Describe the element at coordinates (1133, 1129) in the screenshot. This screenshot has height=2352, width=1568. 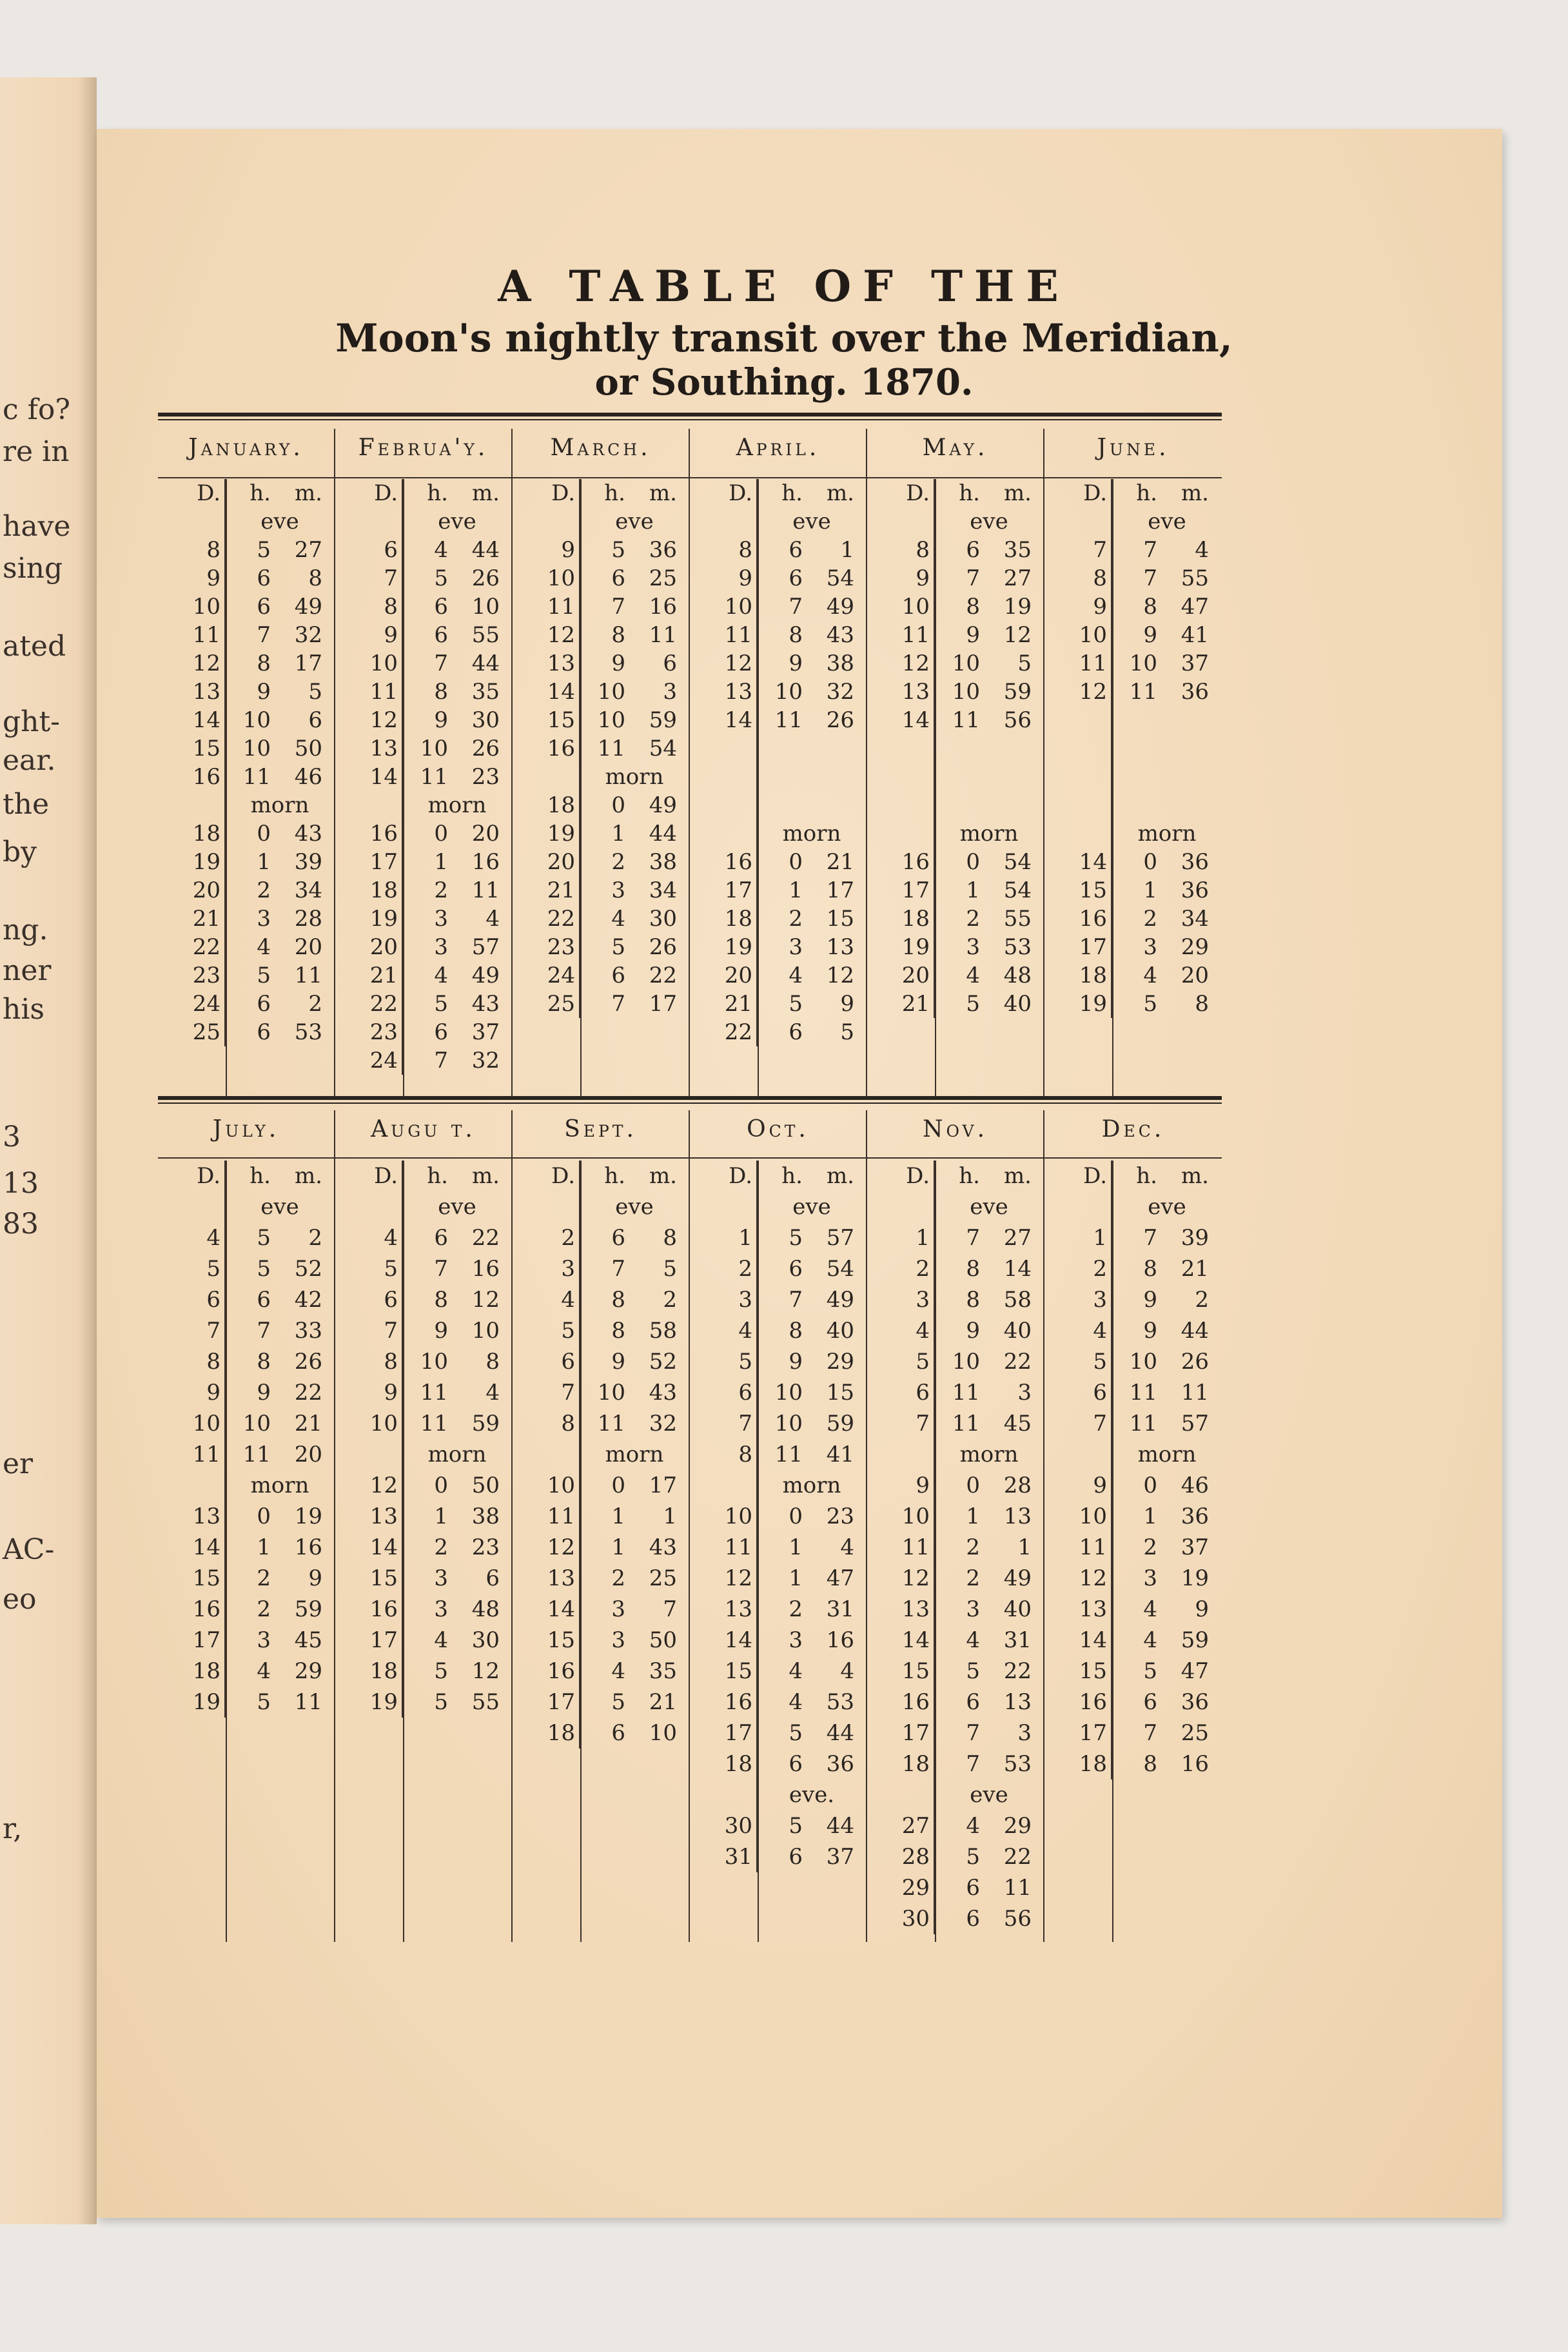
I see `month-header: Dec.` at that location.